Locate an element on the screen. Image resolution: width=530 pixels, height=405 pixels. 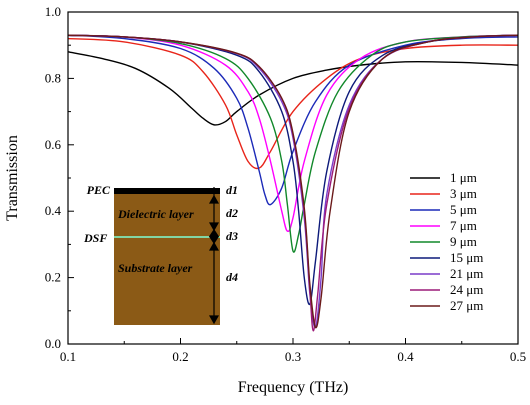
y-tick-label: 1.0 is located at coordinates (53, 11).